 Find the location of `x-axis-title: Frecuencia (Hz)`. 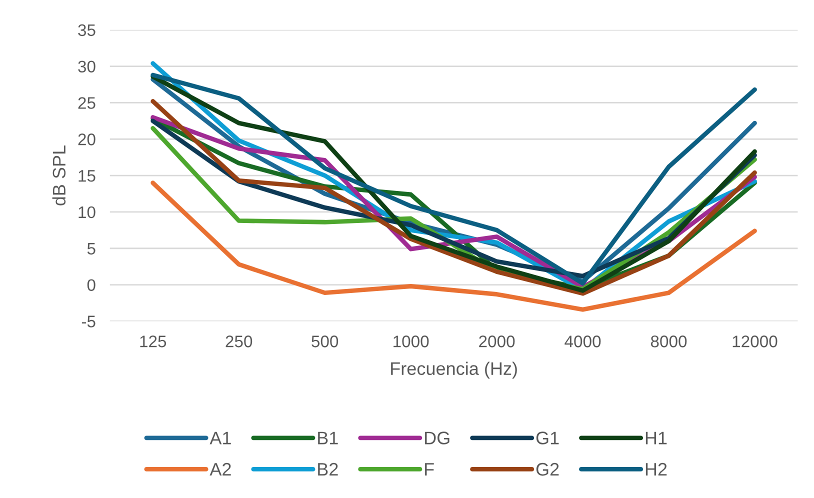

x-axis-title: Frecuencia (Hz) is located at coordinates (454, 370).